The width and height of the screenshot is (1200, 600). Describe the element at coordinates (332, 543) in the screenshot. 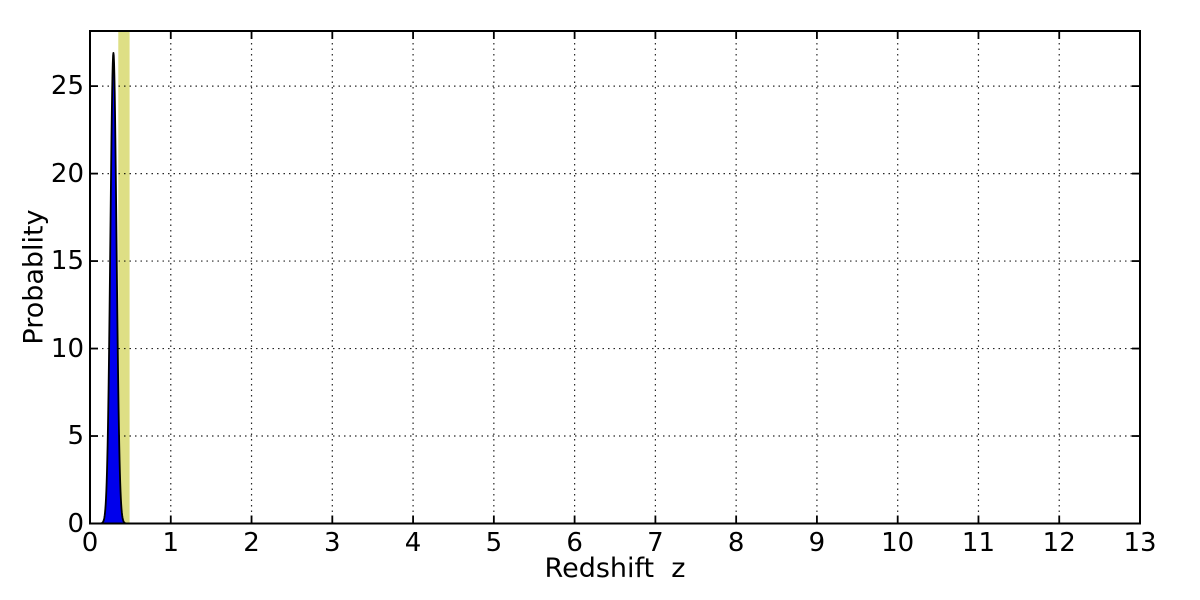

I see `x-tick-label: 3` at that location.